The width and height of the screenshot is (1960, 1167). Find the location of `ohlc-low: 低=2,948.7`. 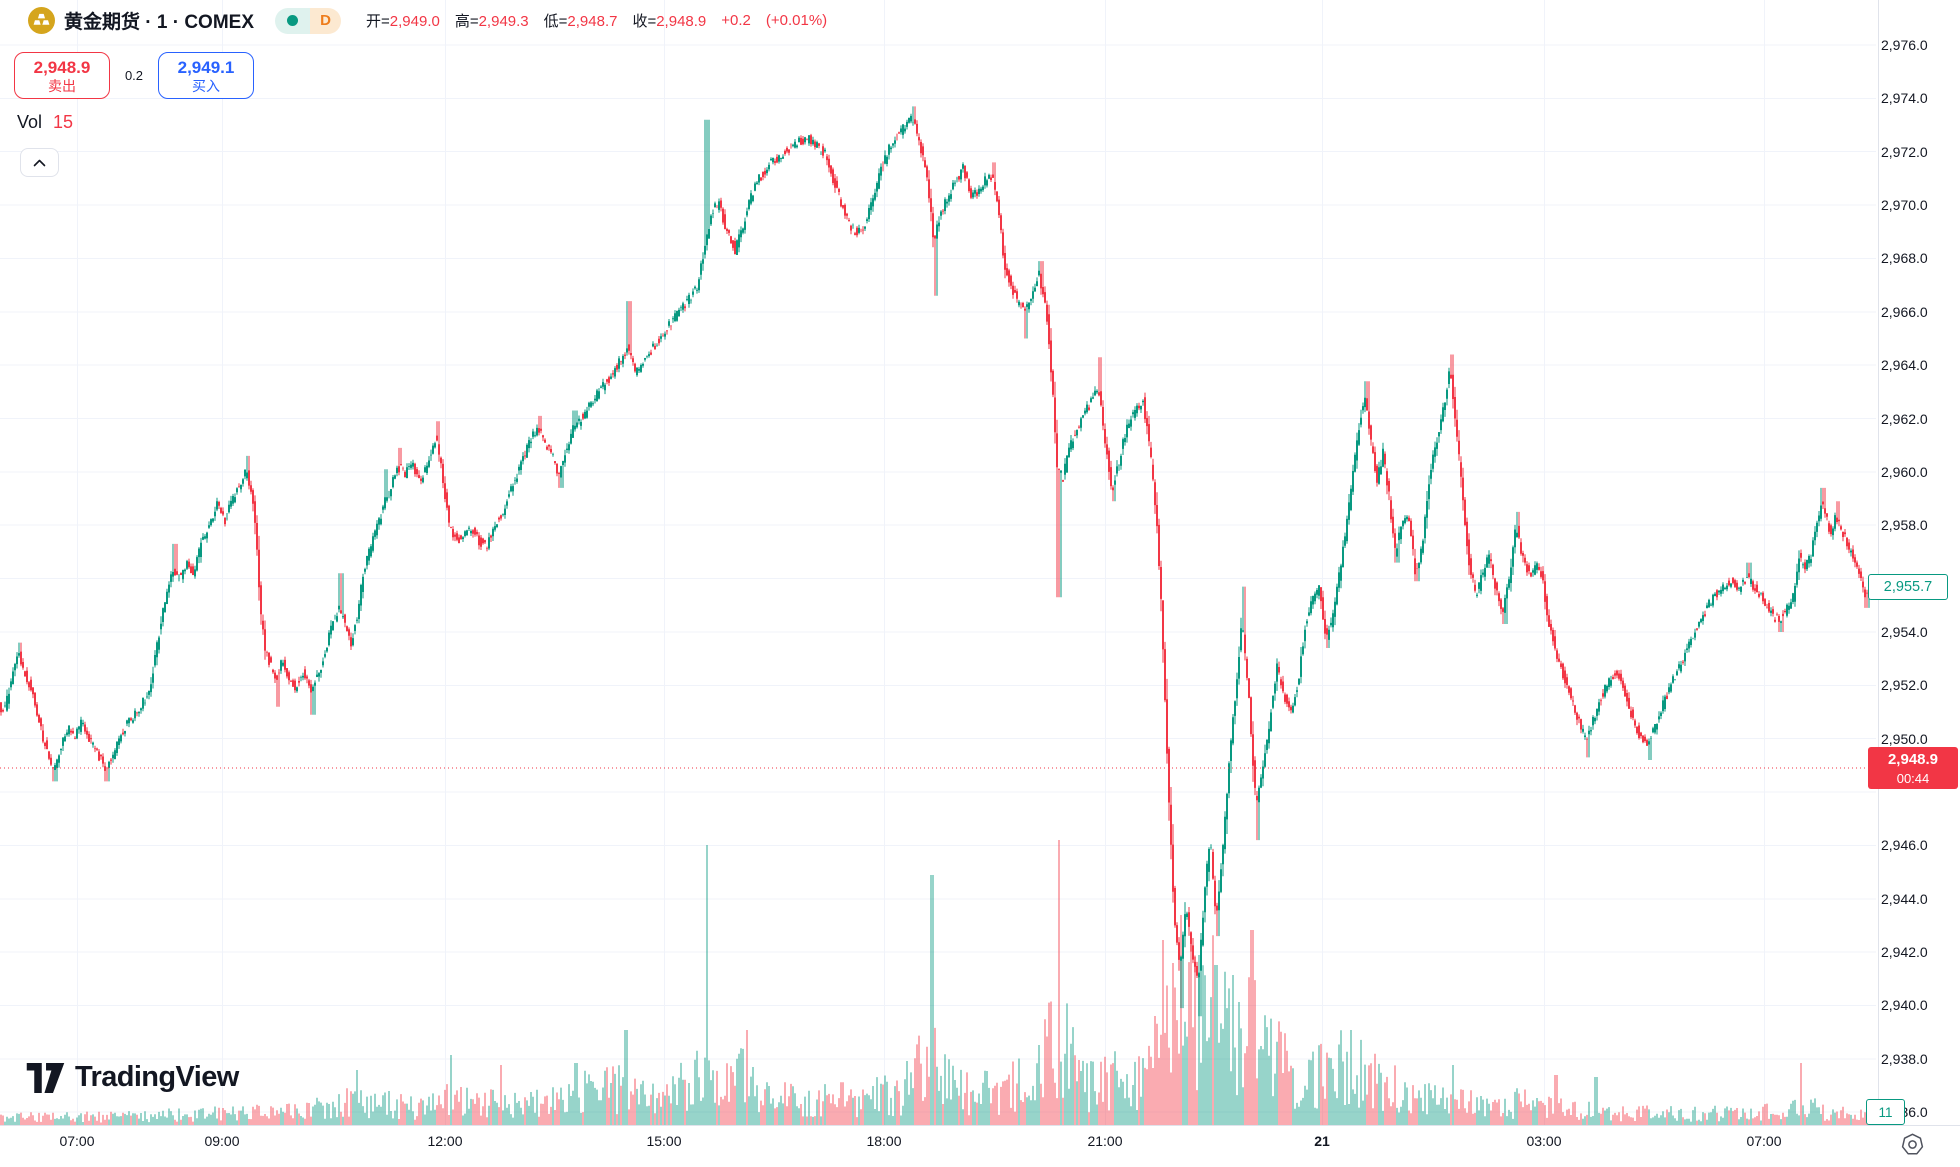

ohlc-low: 低=2,948.7 is located at coordinates (580, 21).